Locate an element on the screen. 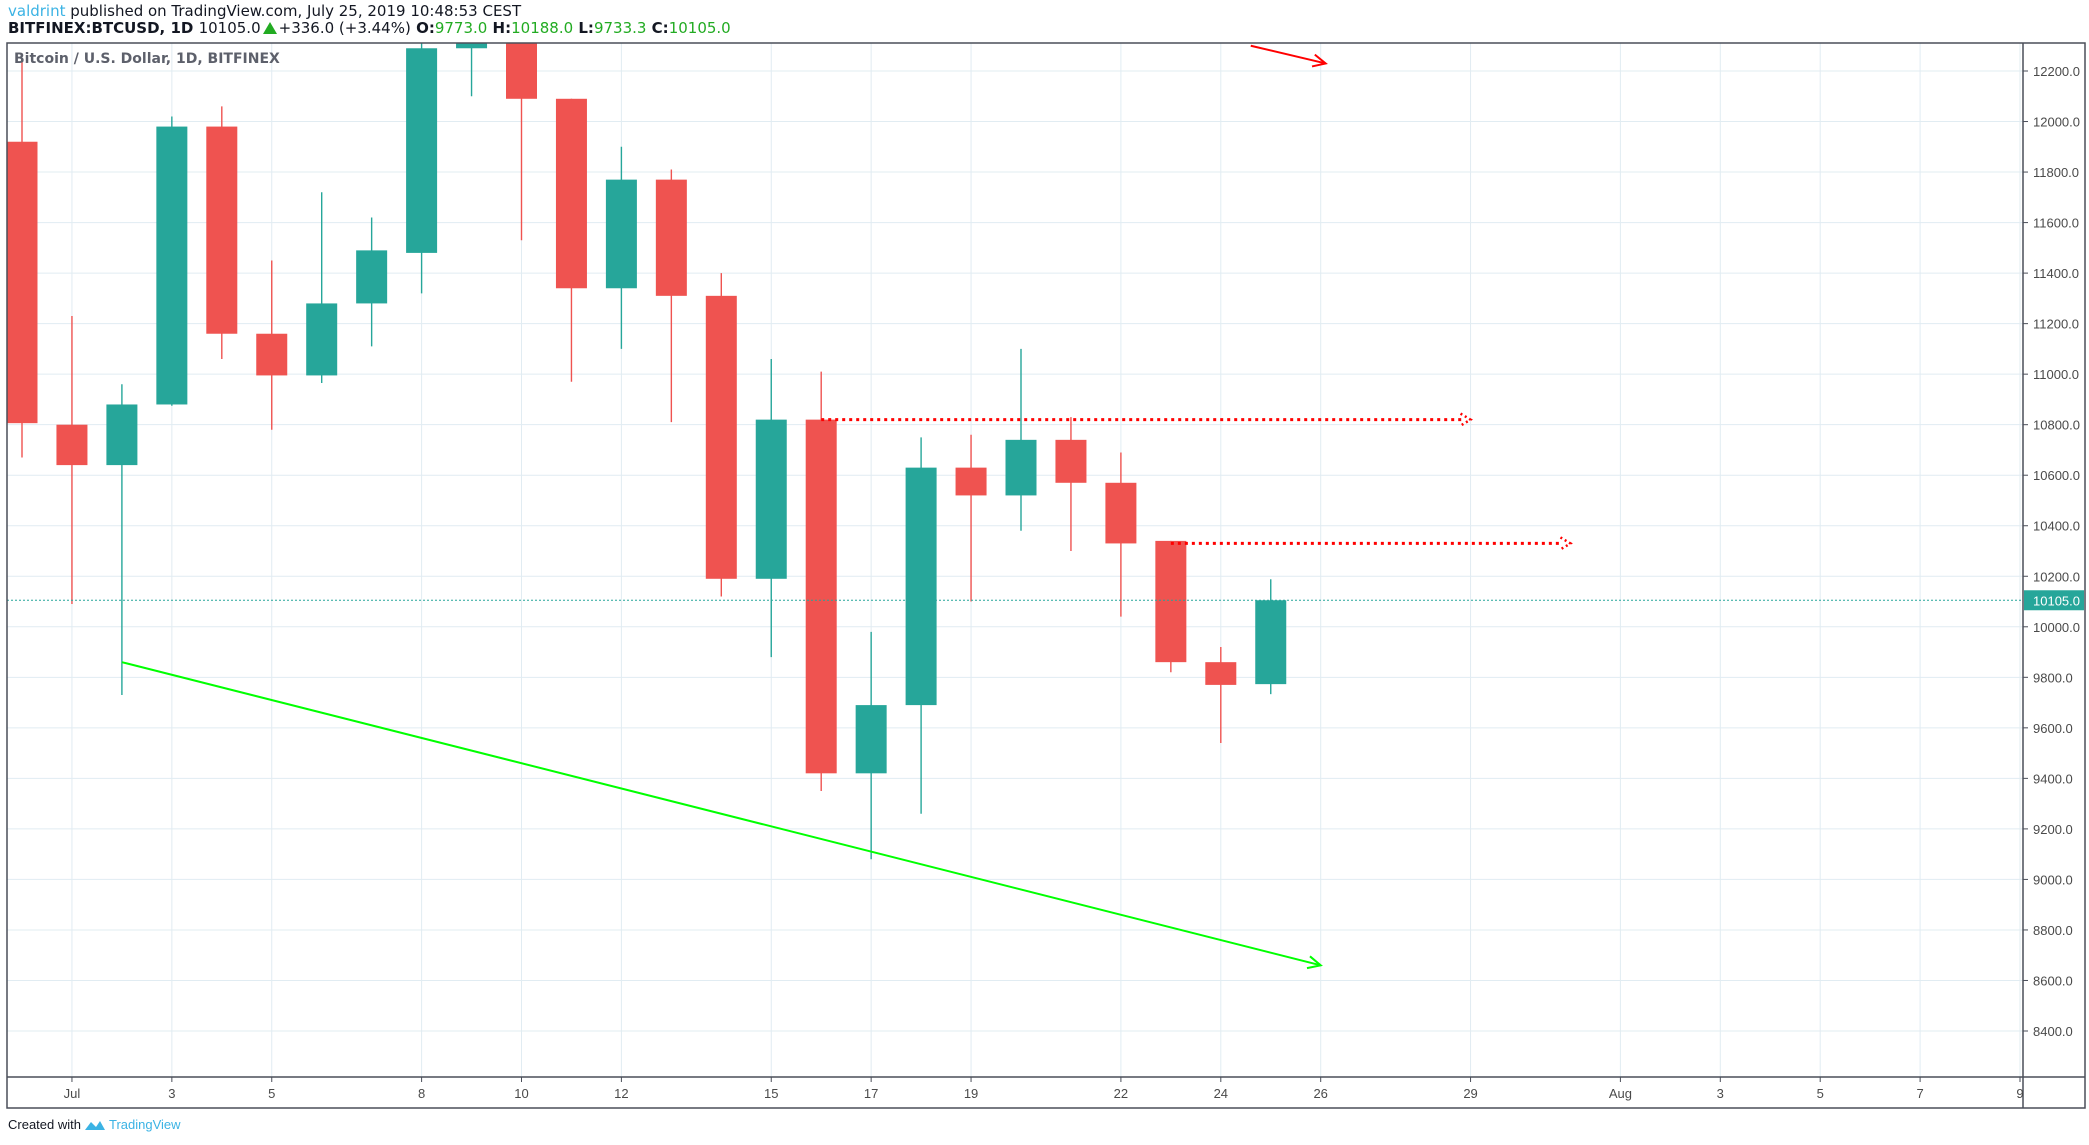 Image resolution: width=2089 pixels, height=1145 pixels. time-tick-label: Aug is located at coordinates (1620, 1093).